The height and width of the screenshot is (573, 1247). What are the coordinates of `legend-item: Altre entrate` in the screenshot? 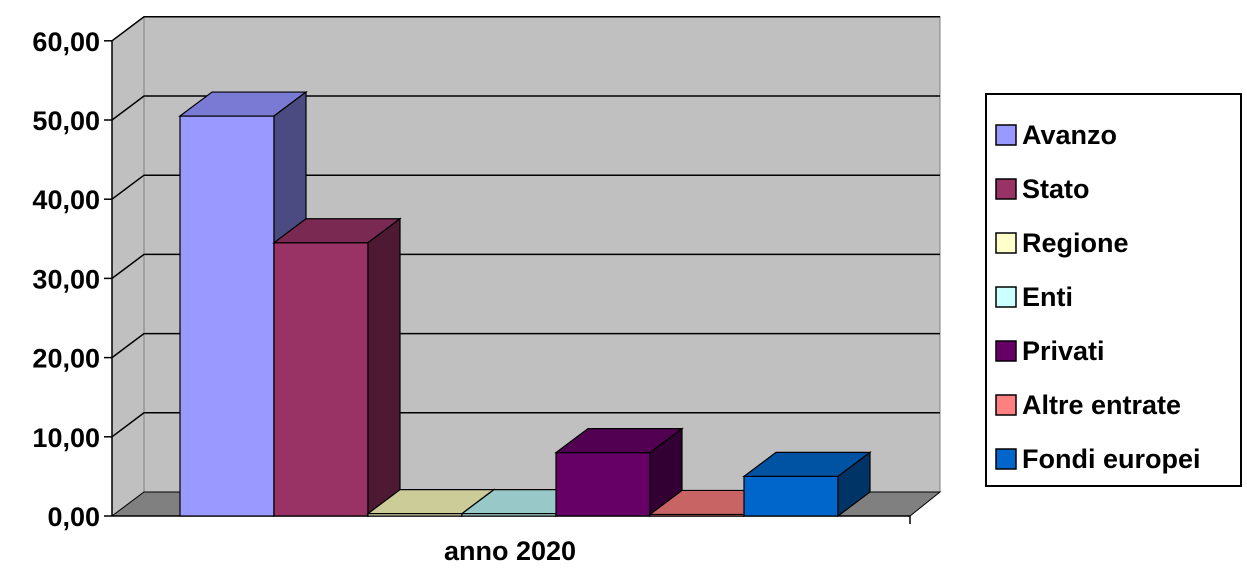 It's located at (1088, 405).